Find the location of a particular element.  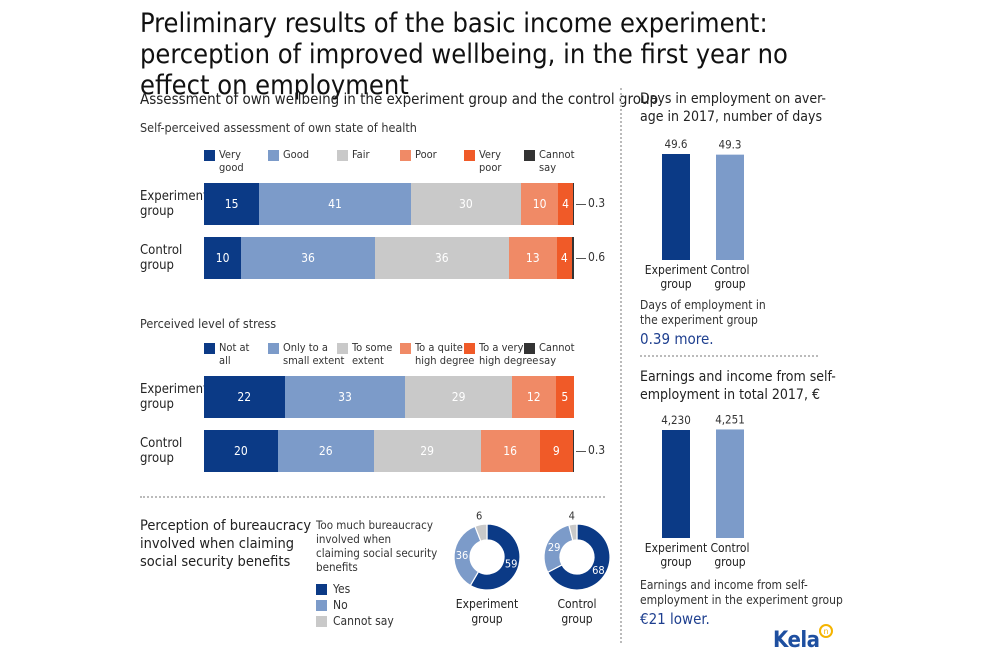

bar-segment: 36 is located at coordinates (441, 258).